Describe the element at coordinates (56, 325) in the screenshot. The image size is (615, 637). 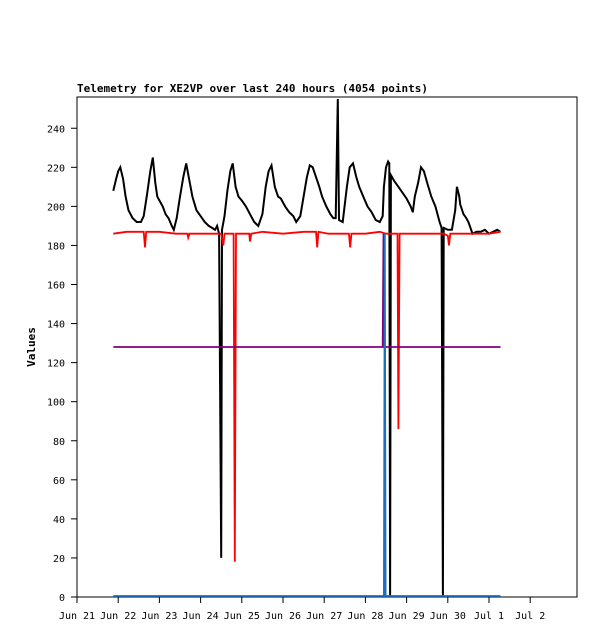
I see `y-tick-label: 140` at that location.